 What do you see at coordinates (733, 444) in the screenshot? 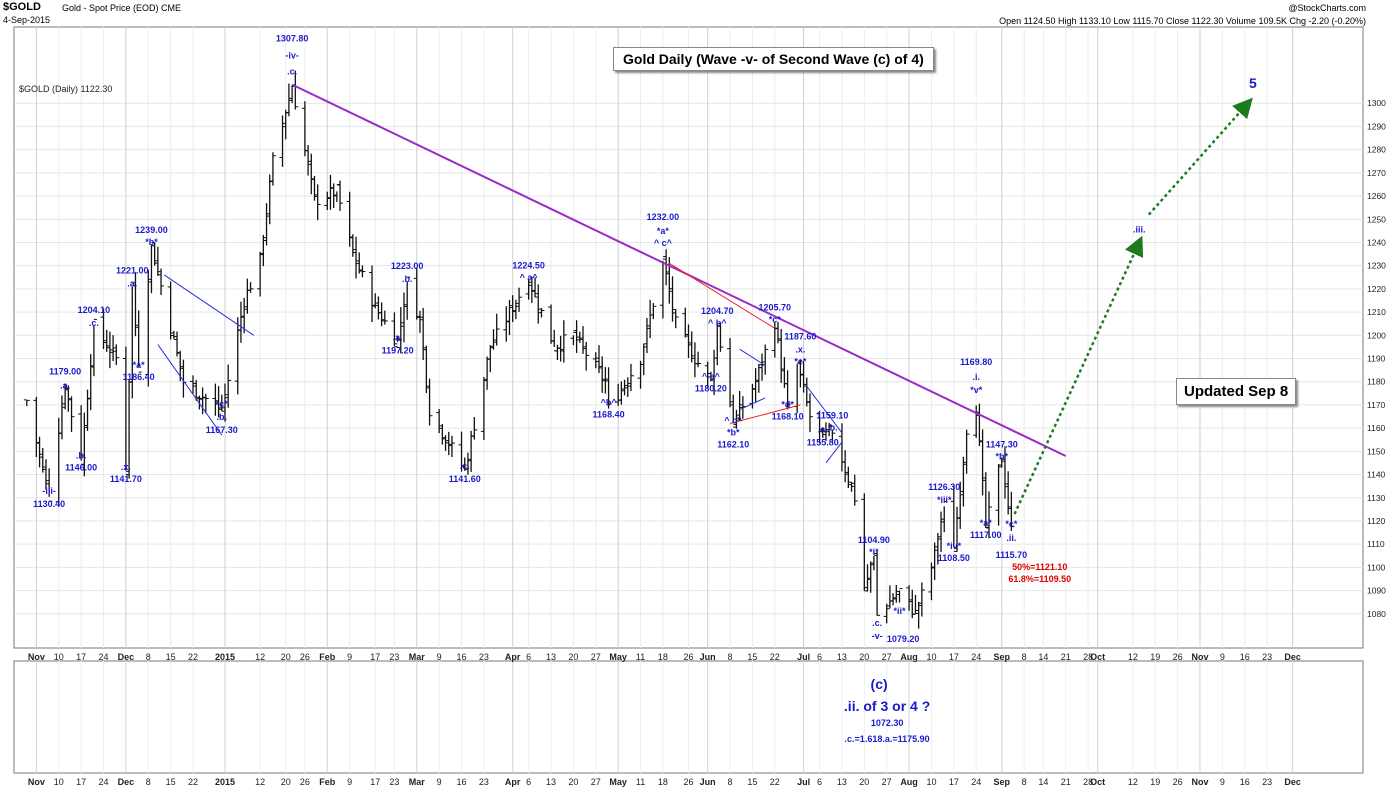
I see `wave-label: 1162.10` at bounding box center [733, 444].